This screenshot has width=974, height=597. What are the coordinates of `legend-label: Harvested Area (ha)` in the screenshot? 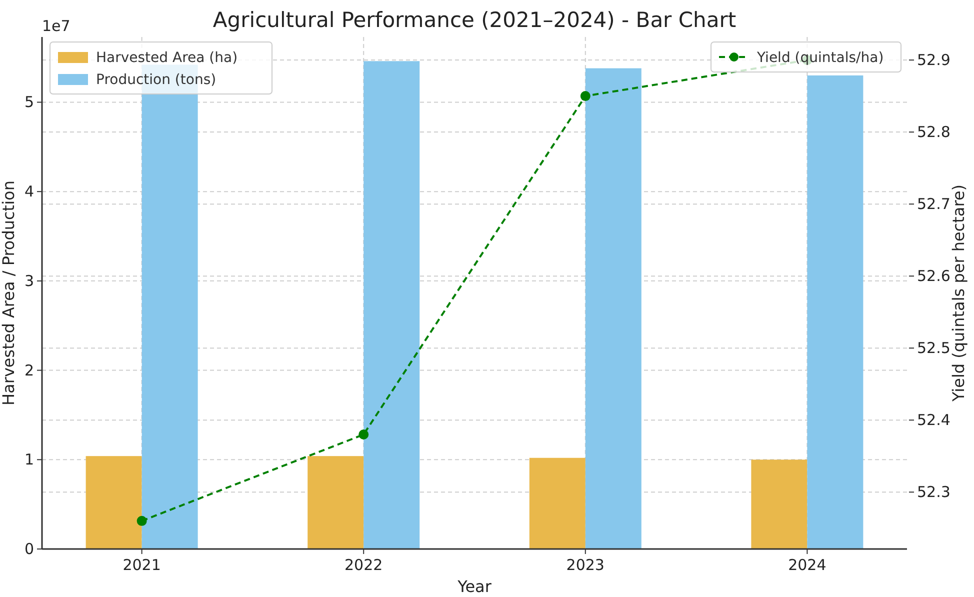 It's located at (167, 58).